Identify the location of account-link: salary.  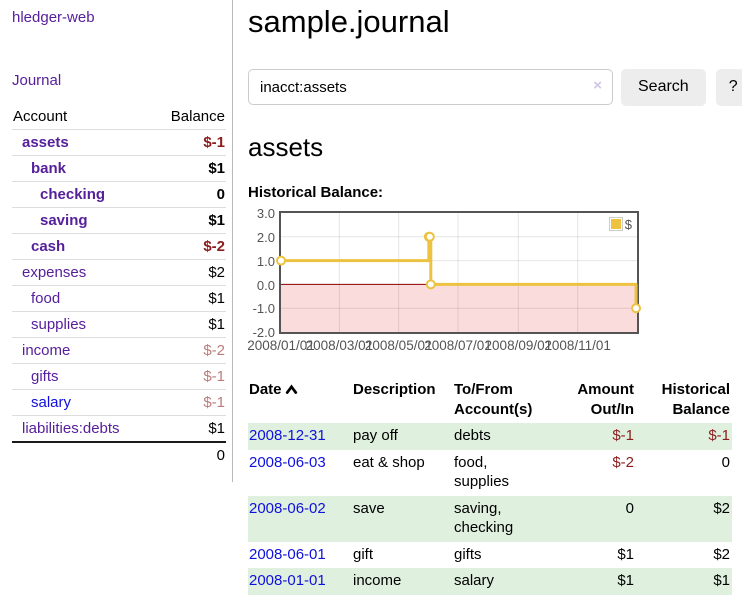
(51, 402).